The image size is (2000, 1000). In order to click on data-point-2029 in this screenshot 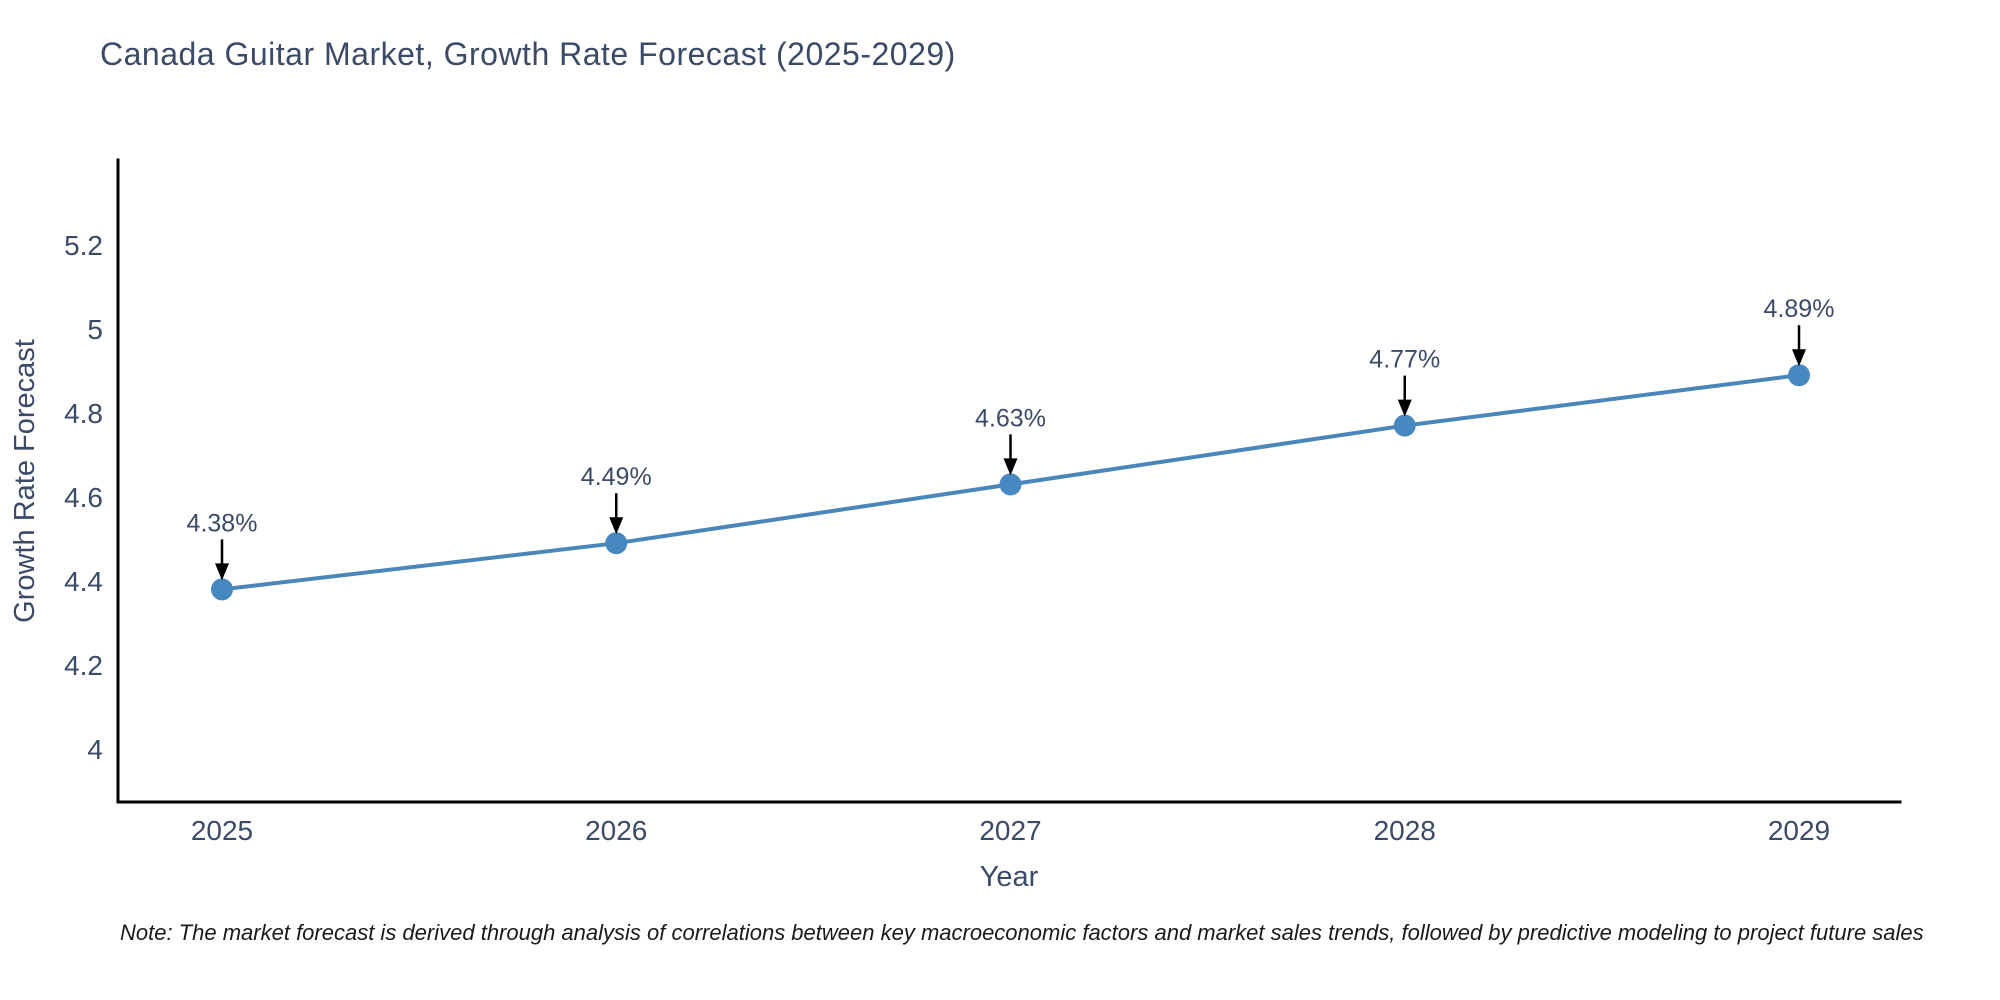, I will do `click(1799, 375)`.